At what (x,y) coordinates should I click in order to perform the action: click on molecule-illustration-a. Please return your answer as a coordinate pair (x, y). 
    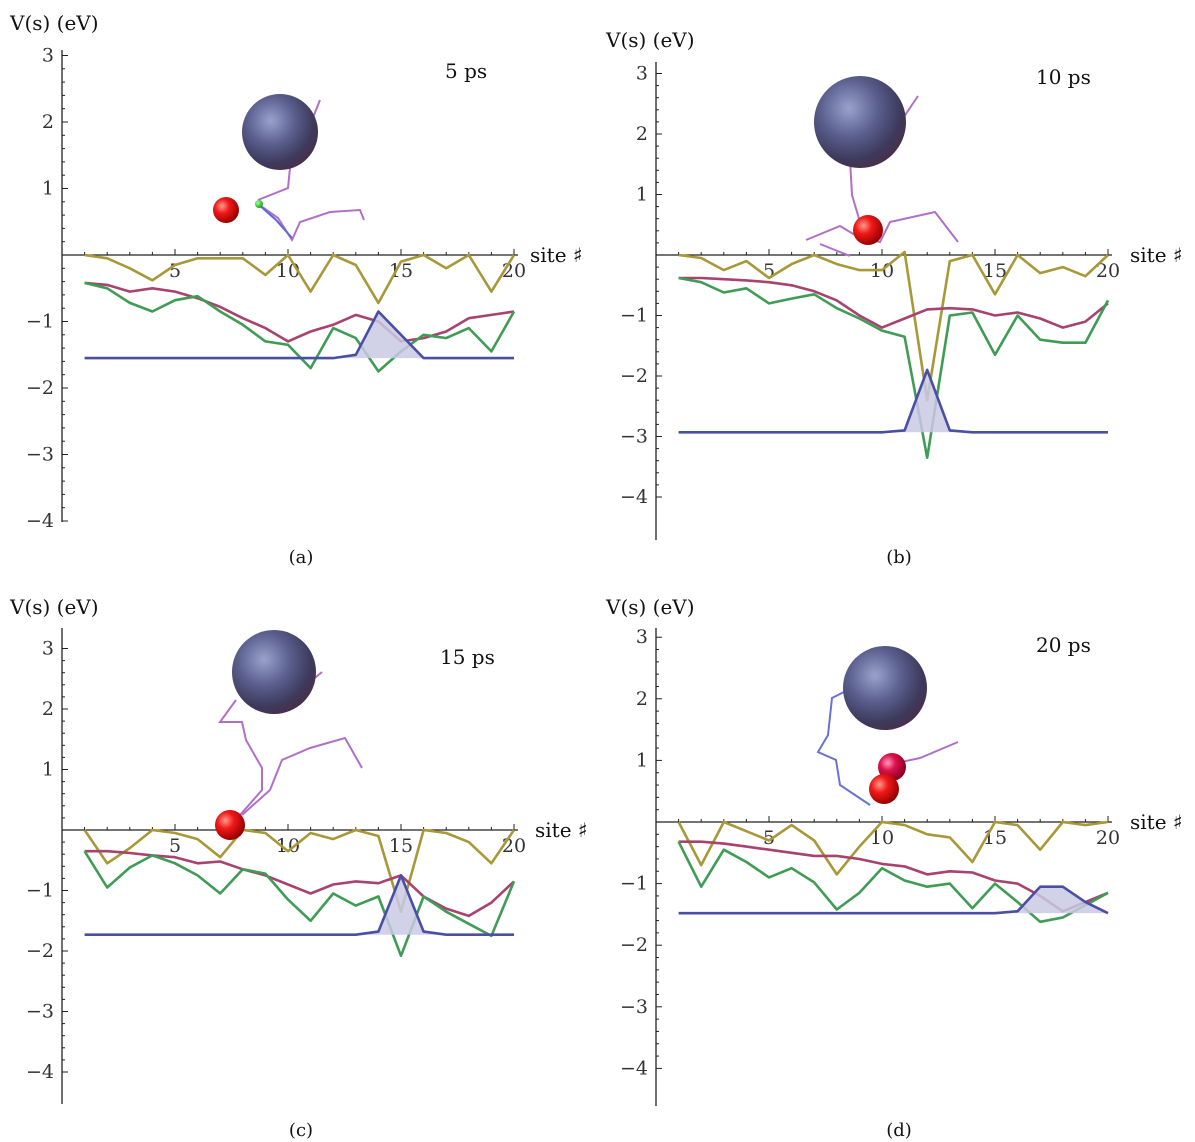
    Looking at the image, I should click on (289, 168).